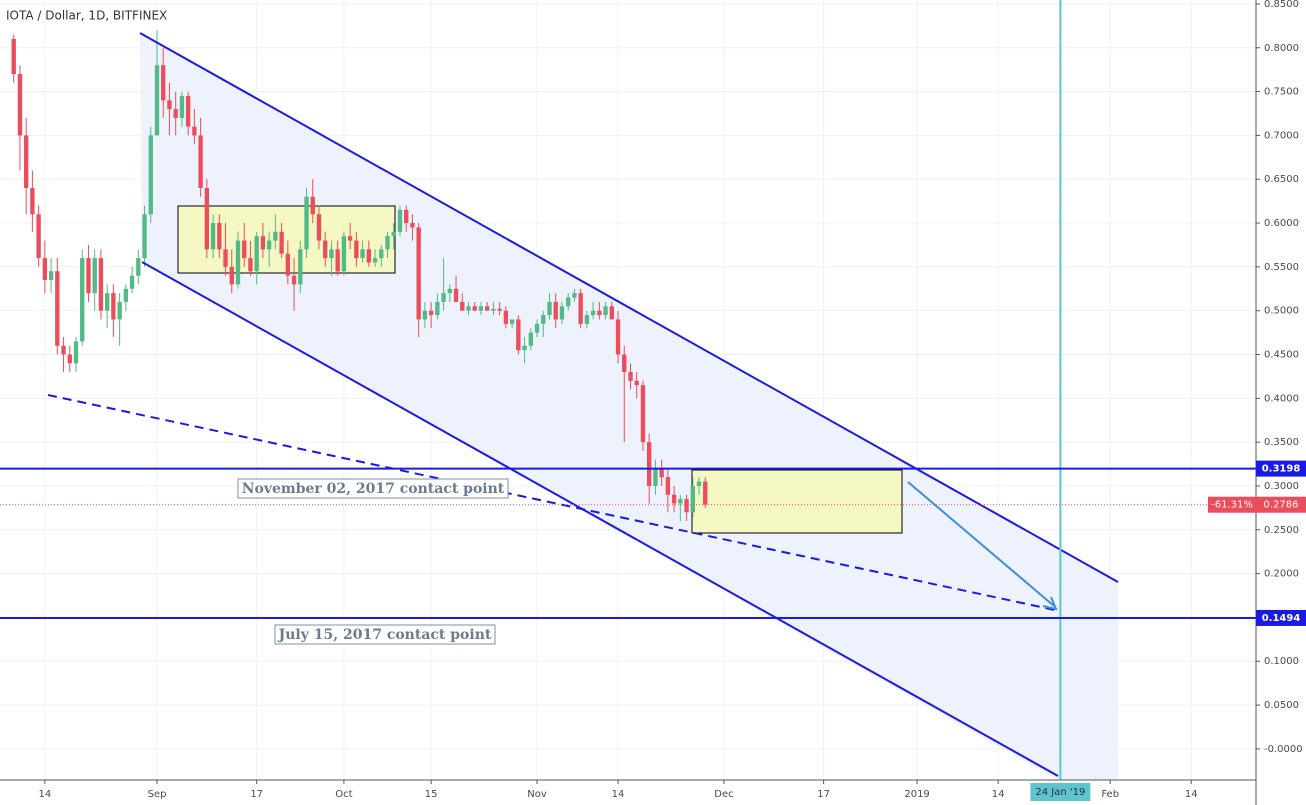 The height and width of the screenshot is (805, 1306). What do you see at coordinates (343, 794) in the screenshot?
I see `x-tick-label: Oct` at bounding box center [343, 794].